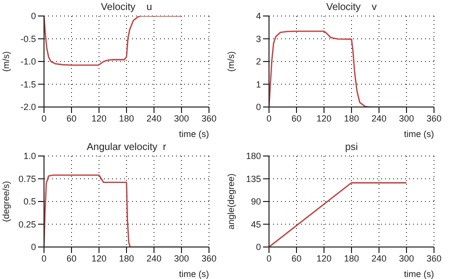 The height and width of the screenshot is (279, 450). Describe the element at coordinates (258, 61) in the screenshot. I see `y-tick-label: 2` at that location.